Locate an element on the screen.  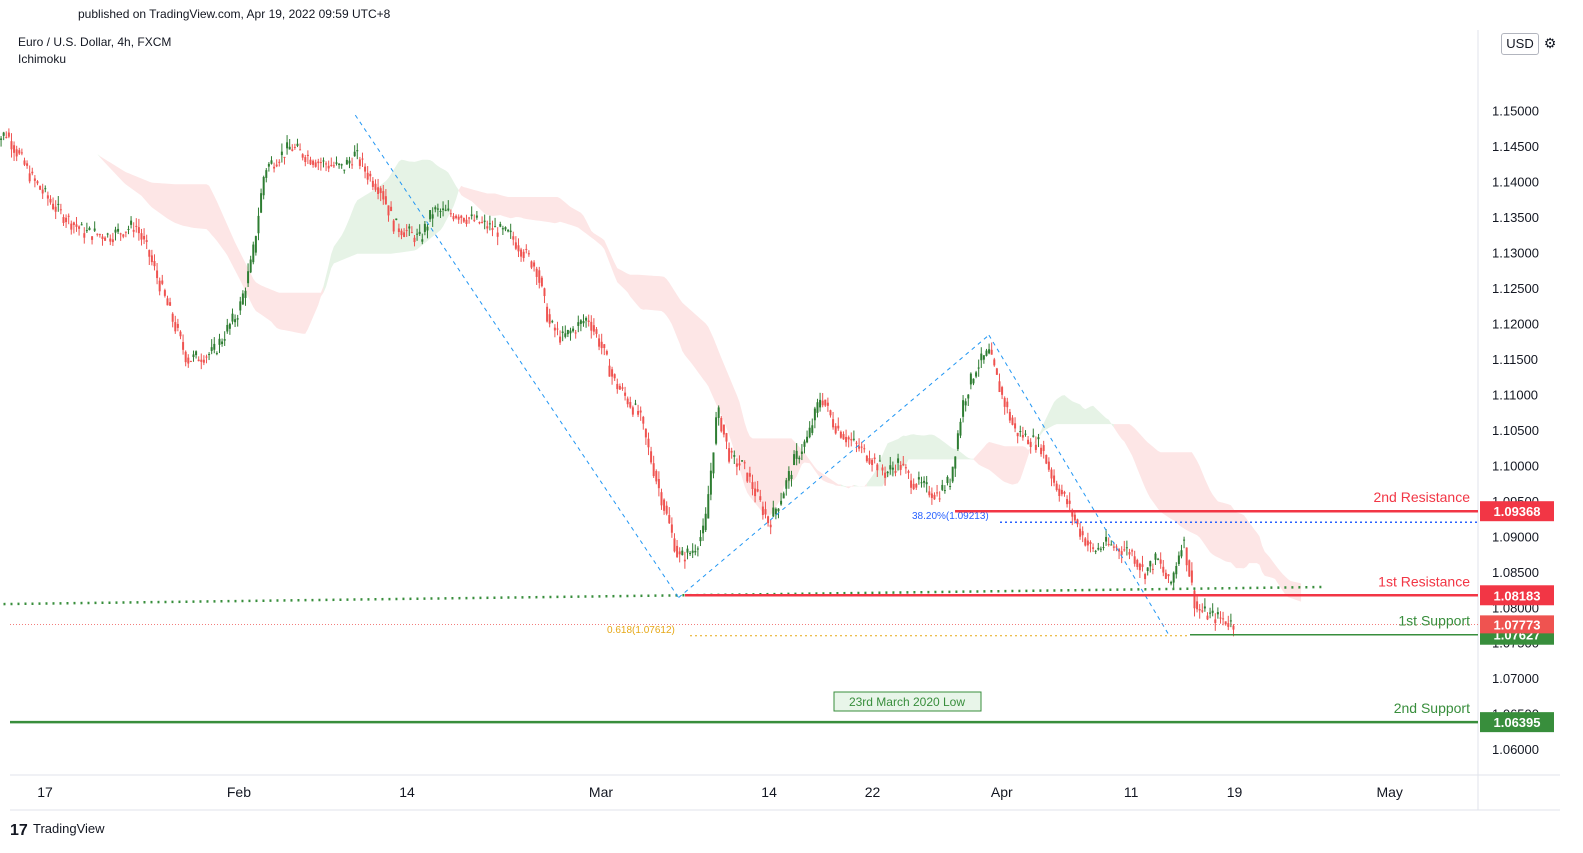
brand-name: TradingView is located at coordinates (69, 828).